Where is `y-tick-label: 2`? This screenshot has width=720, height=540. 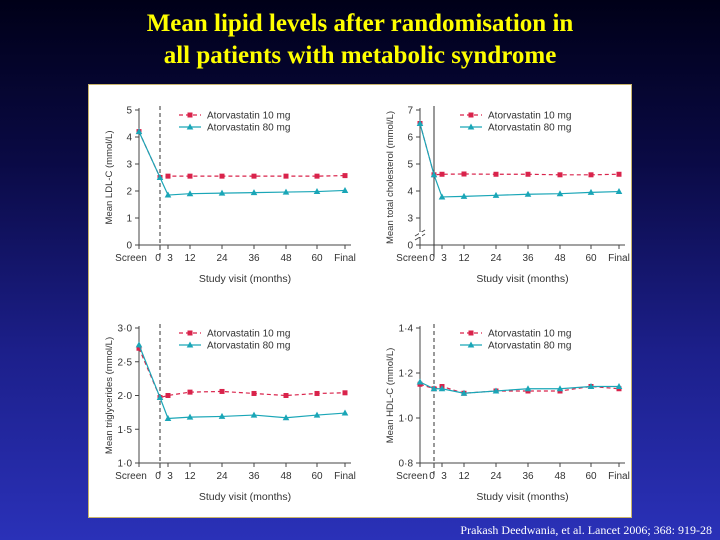
y-tick-label: 2 is located at coordinates (129, 192).